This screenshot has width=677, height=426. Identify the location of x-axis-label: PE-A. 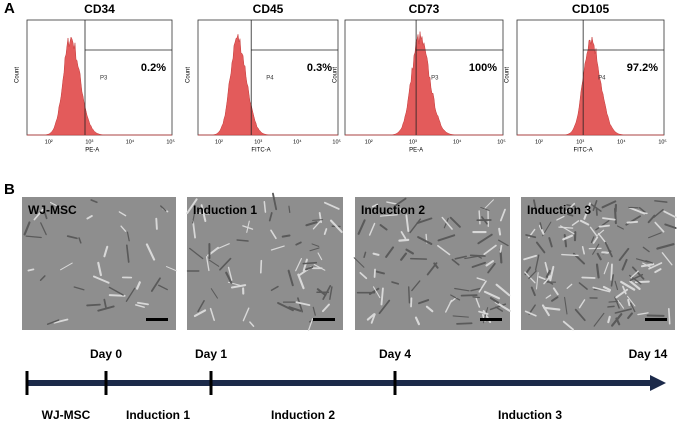
(92, 151).